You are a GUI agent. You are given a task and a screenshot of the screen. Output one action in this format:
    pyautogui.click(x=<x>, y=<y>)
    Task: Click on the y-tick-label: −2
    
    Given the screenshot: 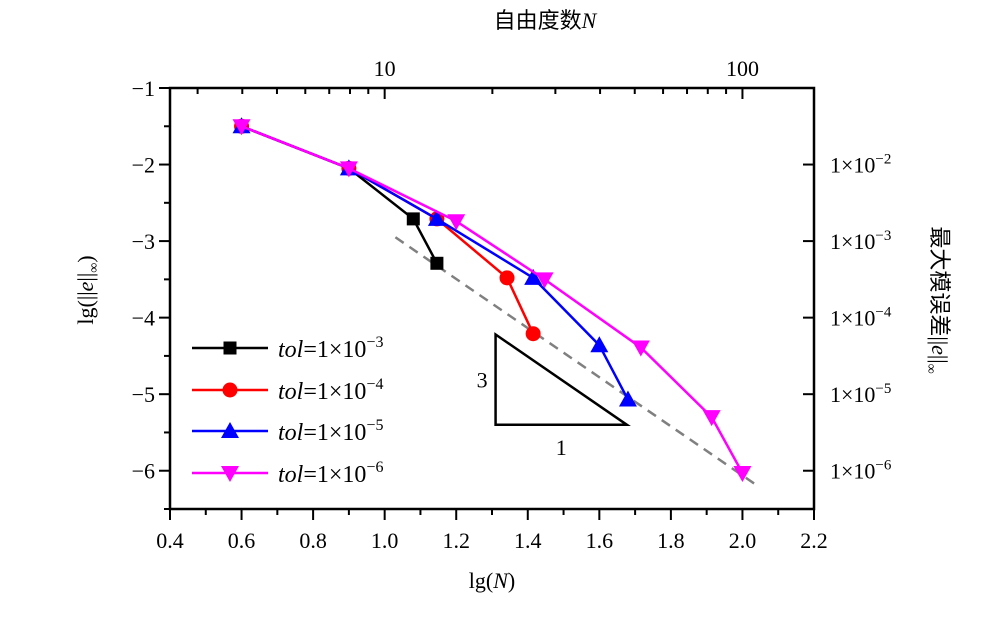 What is the action you would take?
    pyautogui.click(x=143, y=165)
    